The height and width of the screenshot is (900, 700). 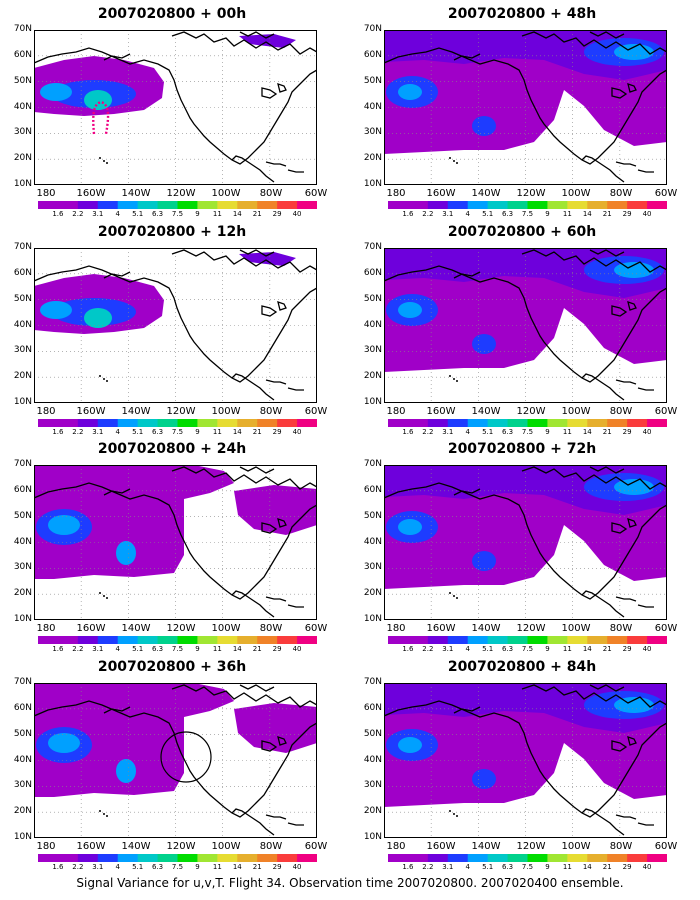 What do you see at coordinates (522, 232) in the screenshot?
I see `panel-title: 2007020800 + 60h` at bounding box center [522, 232].